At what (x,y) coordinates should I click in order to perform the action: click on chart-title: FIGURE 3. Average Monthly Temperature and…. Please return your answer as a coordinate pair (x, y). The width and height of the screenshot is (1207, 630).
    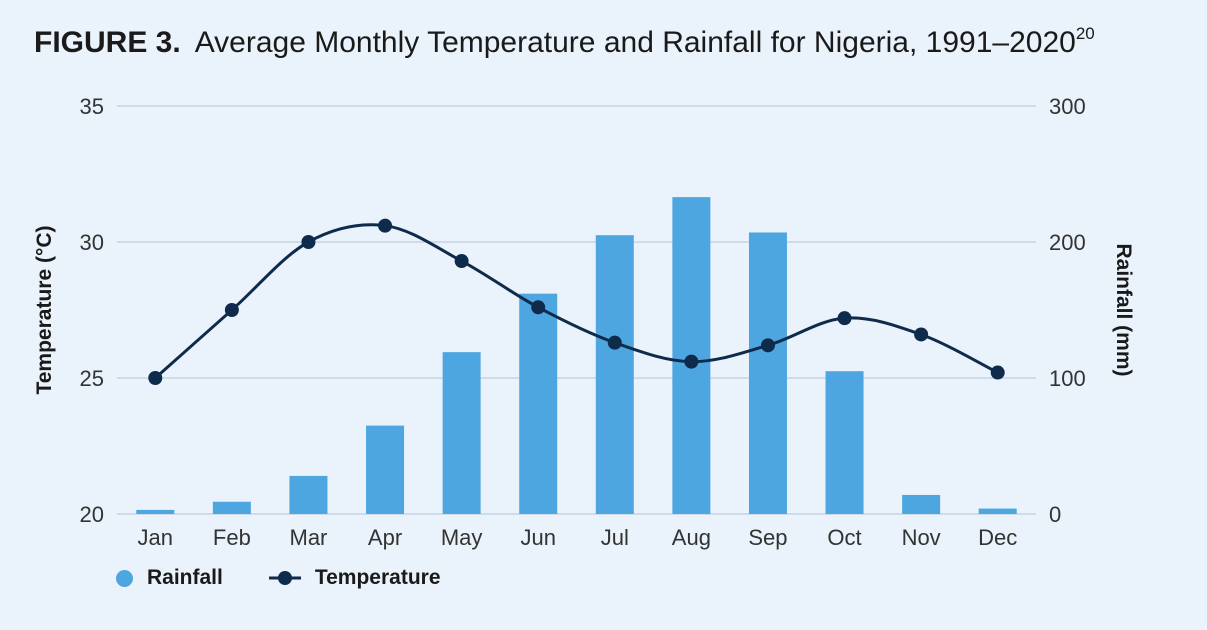
    Looking at the image, I should click on (564, 42).